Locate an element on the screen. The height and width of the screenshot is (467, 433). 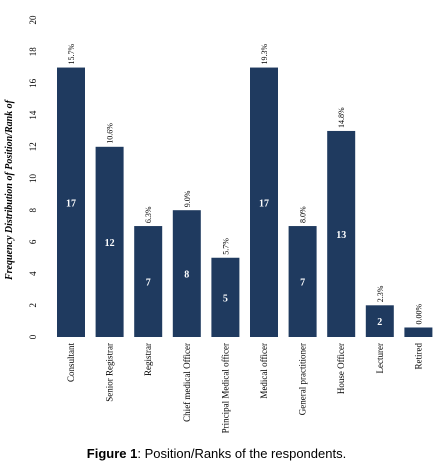
x-tick-label: General practitioner is located at coordinates (303, 379).